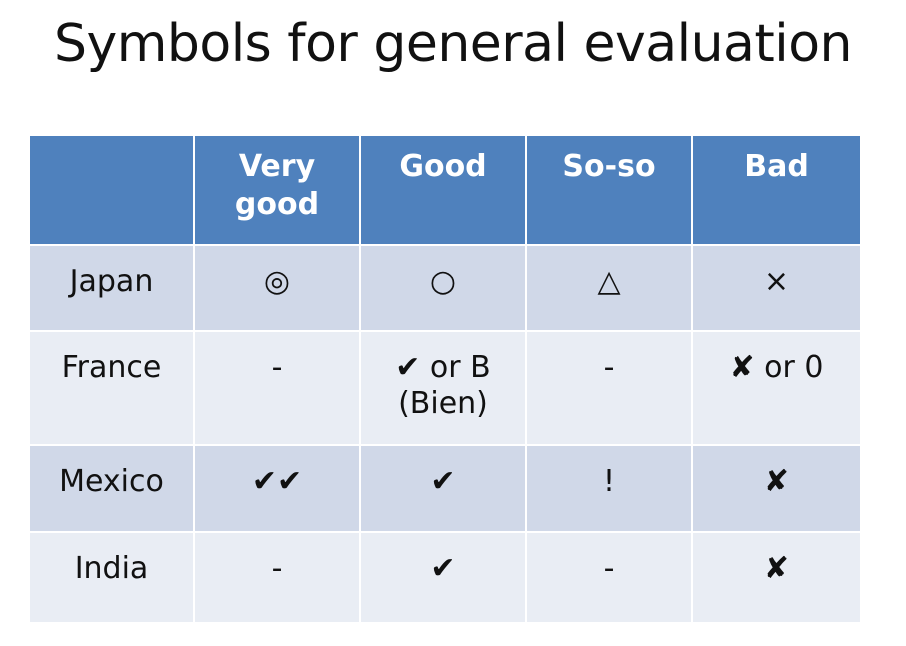  Describe the element at coordinates (112, 389) in the screenshot. I see `country-cell: France` at that location.